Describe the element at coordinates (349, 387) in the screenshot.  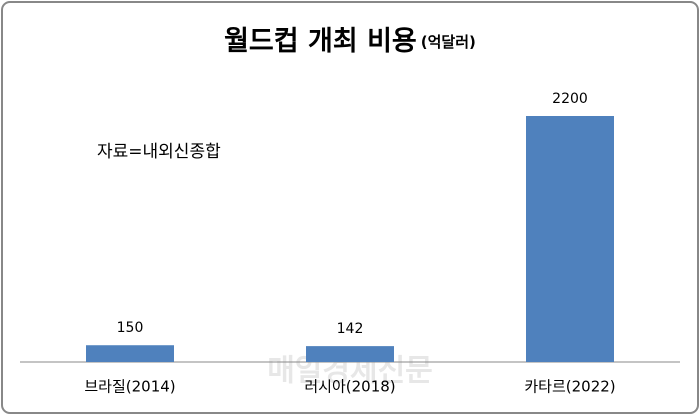
I see `x-tick-label: 러시아(2018)` at that location.